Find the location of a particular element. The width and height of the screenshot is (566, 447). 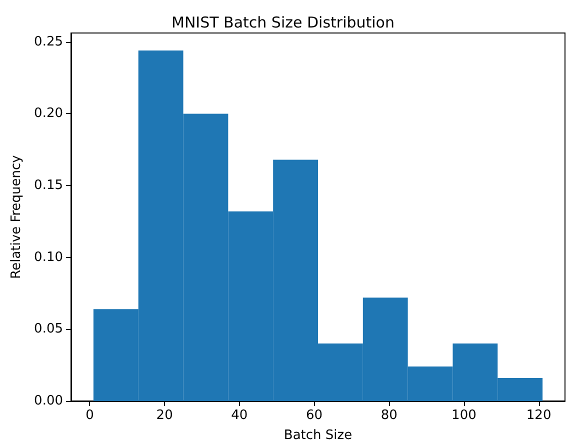

x-tick-label: 0 is located at coordinates (90, 415).